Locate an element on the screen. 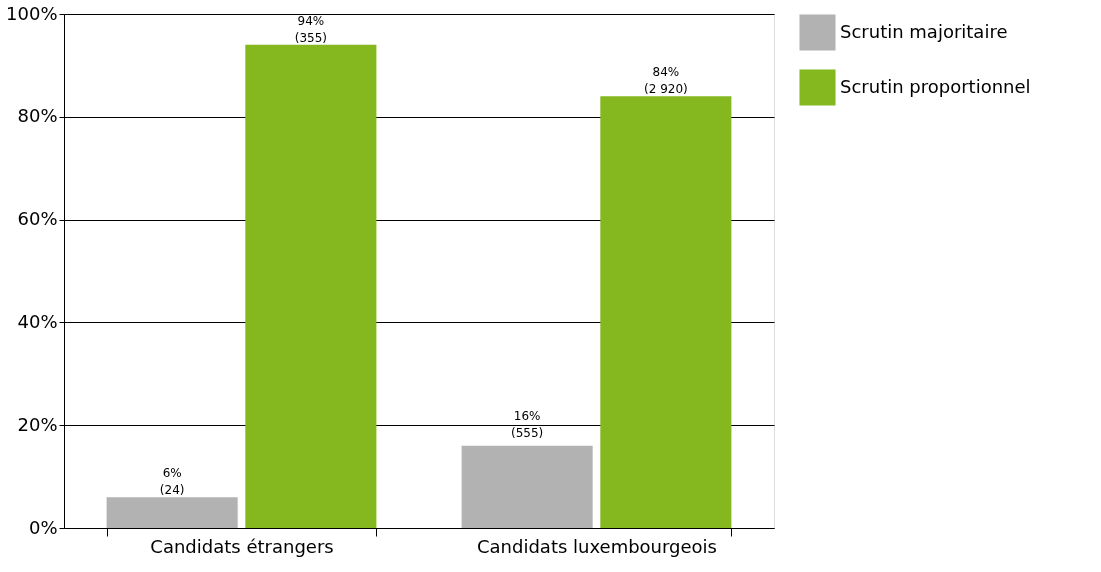 The width and height of the screenshot is (1101, 572). data-label: 84% (2 920) is located at coordinates (666, 81).